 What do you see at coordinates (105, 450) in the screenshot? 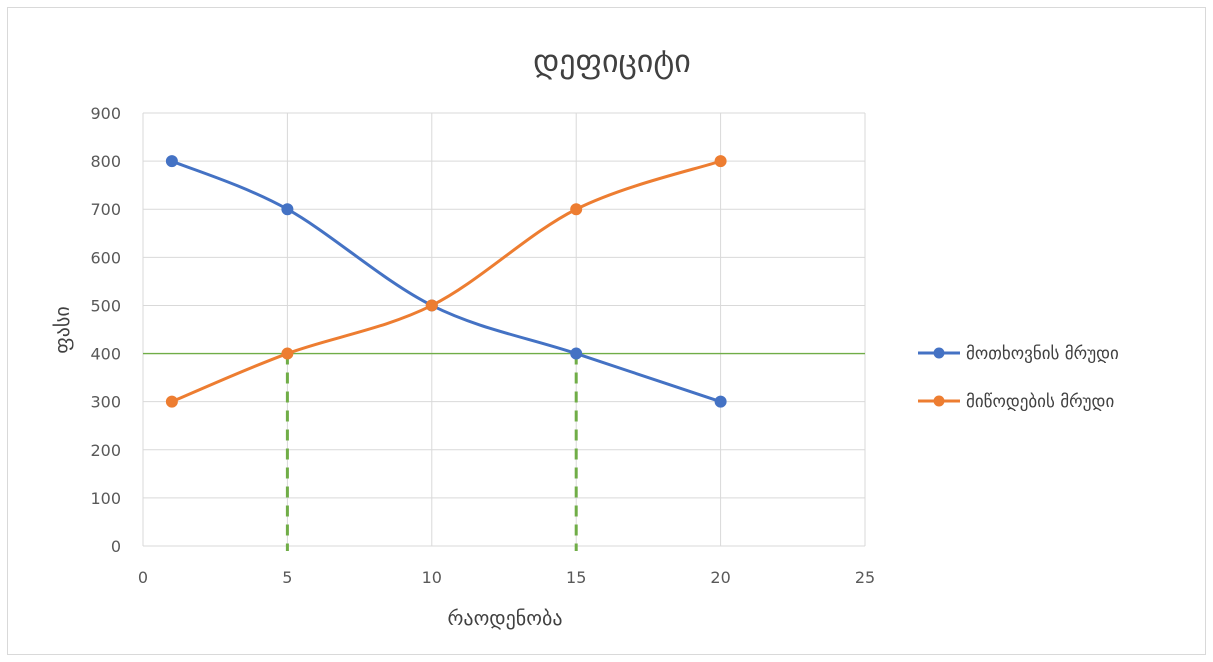
I see `y-tick-label: 200` at bounding box center [105, 450].